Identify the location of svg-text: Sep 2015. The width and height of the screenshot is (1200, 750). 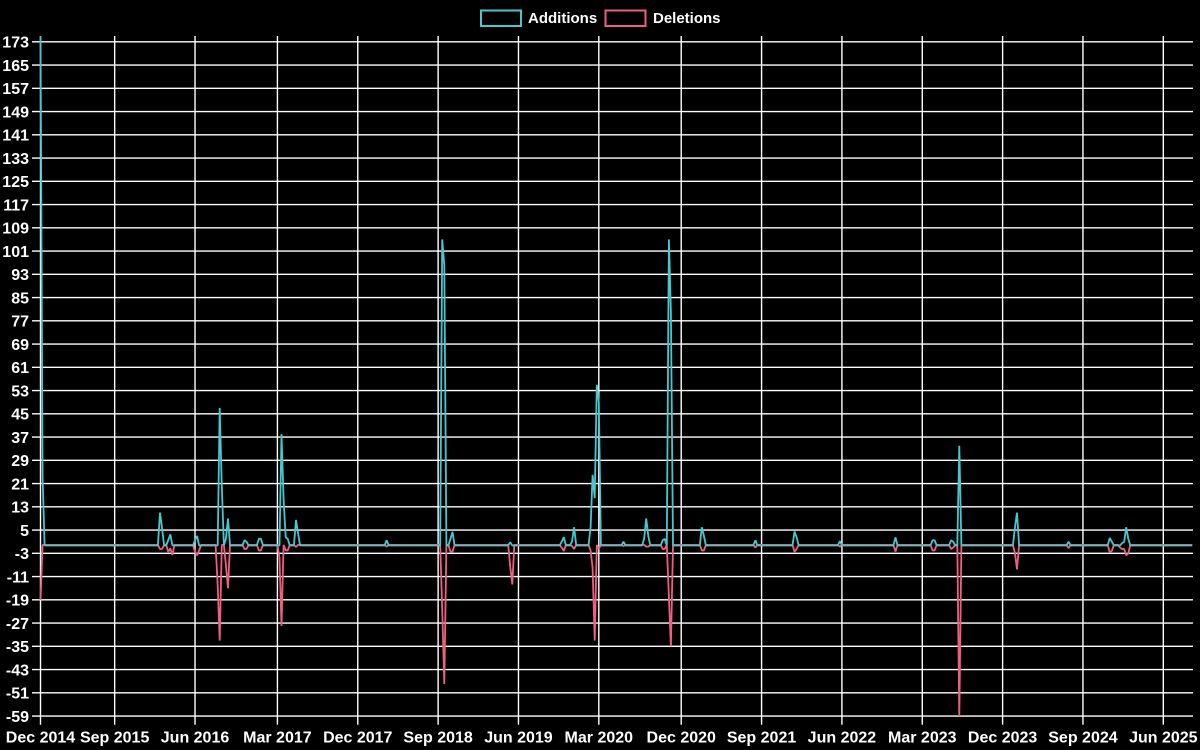
(114, 737).